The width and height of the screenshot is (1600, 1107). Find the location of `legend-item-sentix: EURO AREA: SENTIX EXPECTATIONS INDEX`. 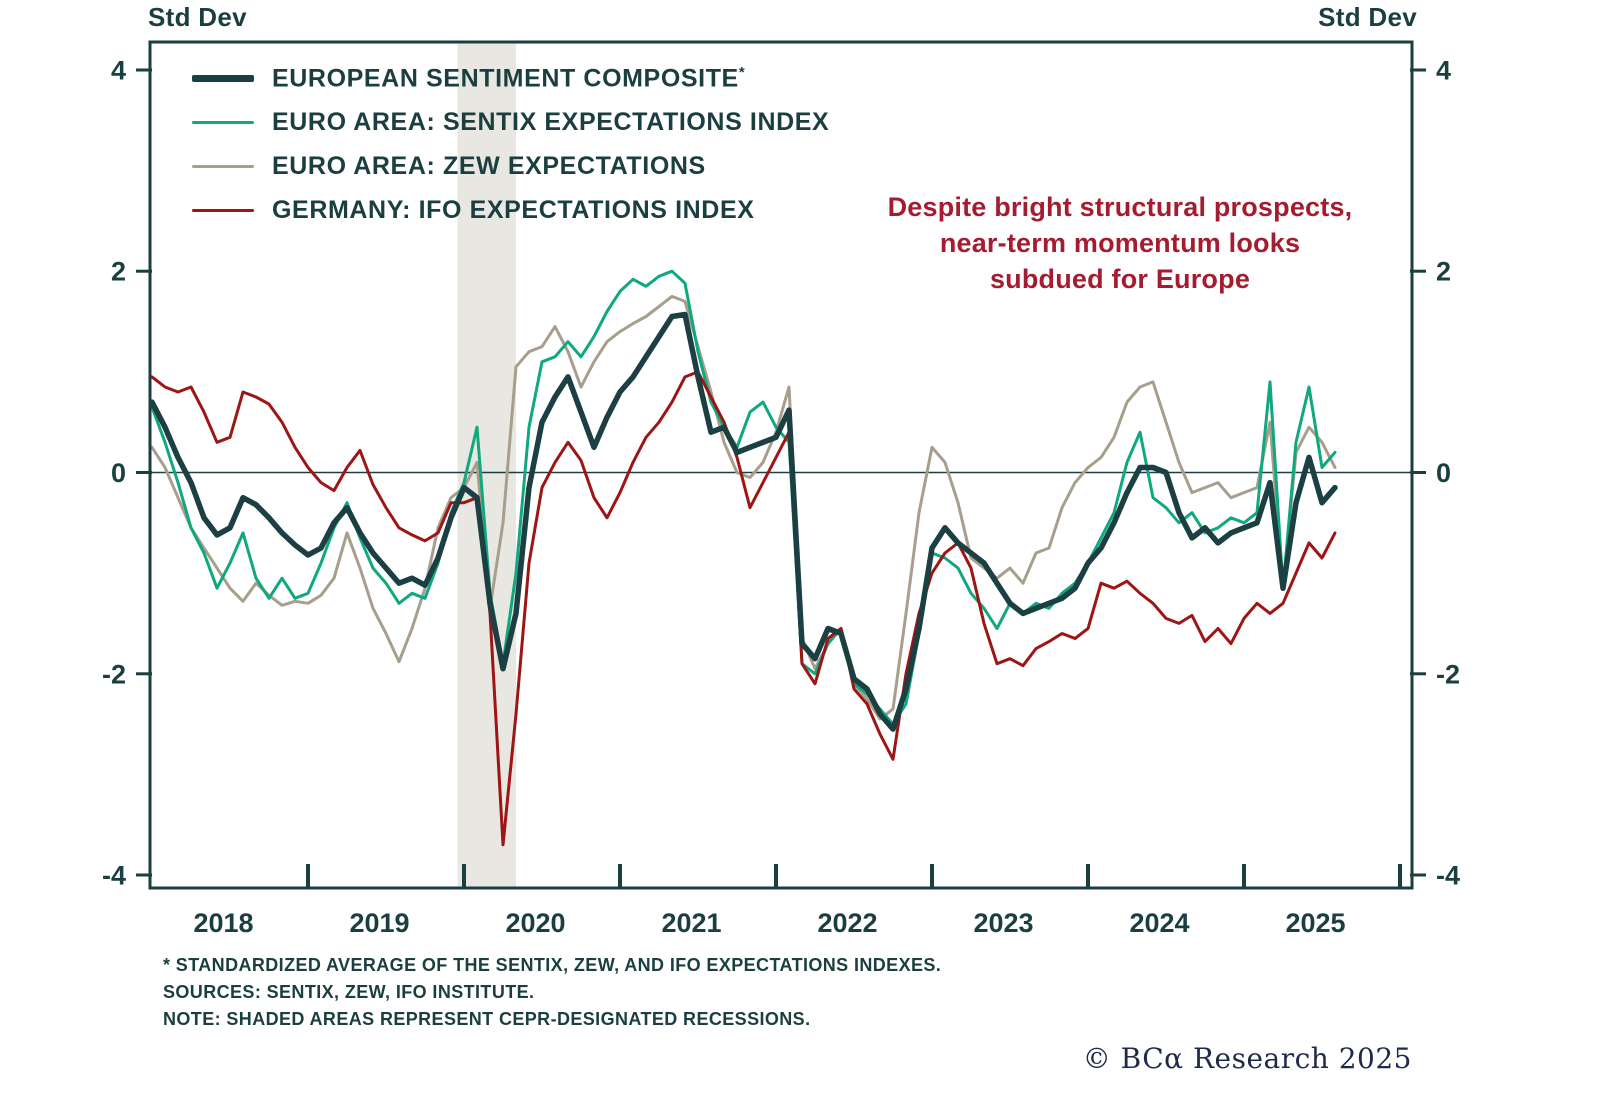

legend-item-sentix: EURO AREA: SENTIX EXPECTATIONS INDEX is located at coordinates (510, 122).